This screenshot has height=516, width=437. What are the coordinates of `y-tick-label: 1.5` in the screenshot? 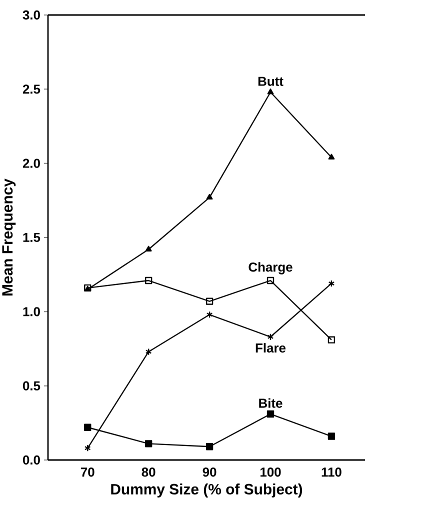 It's located at (31, 237).